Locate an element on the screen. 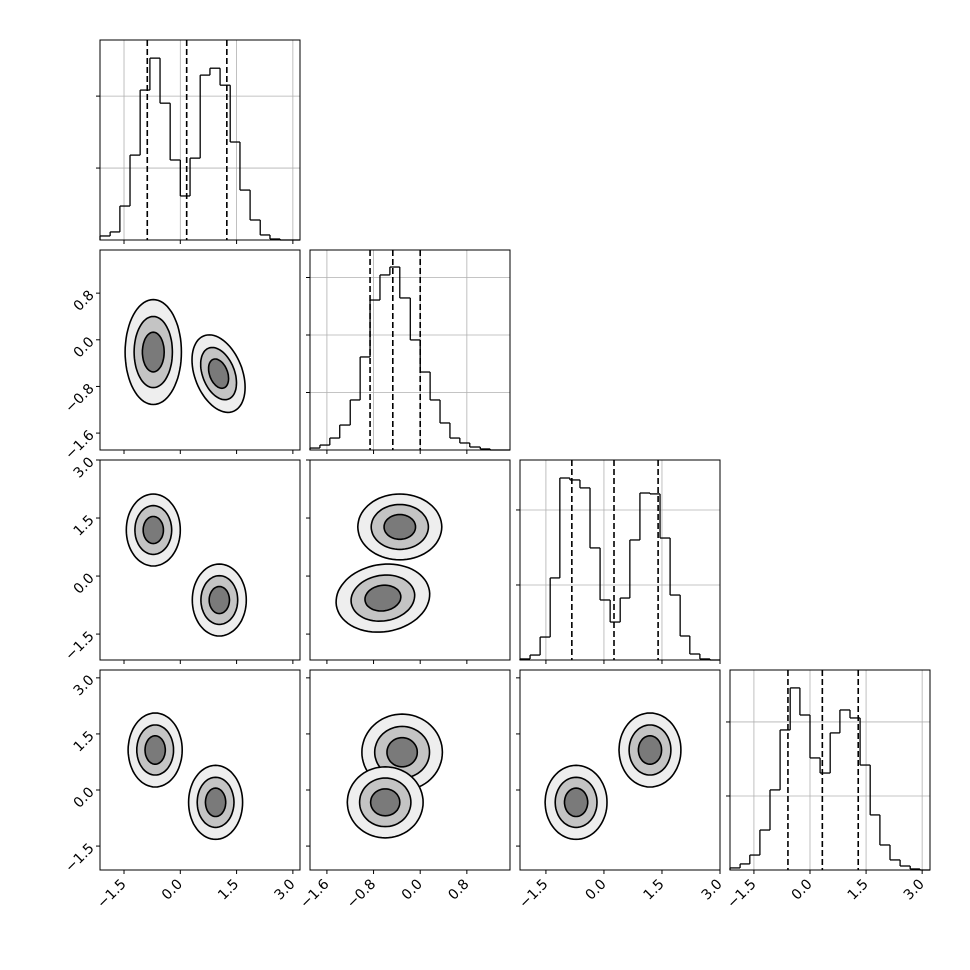 This screenshot has height=970, width=970. y-tick-label: −1.6 is located at coordinates (79, 444).